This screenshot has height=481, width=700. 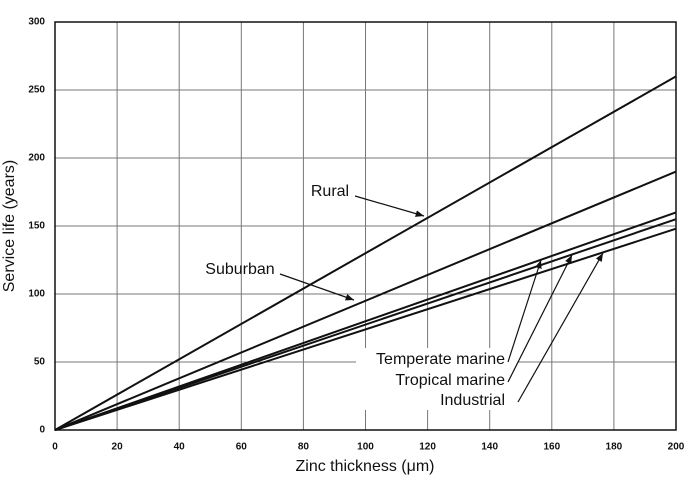 I want to click on x-tick-label: 200, so click(x=676, y=447).